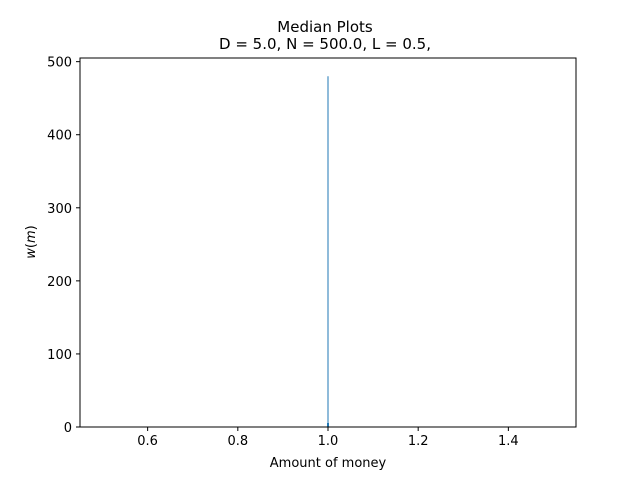 The image size is (640, 484). What do you see at coordinates (325, 27) in the screenshot?
I see `chart-title: Median Plots` at bounding box center [325, 27].